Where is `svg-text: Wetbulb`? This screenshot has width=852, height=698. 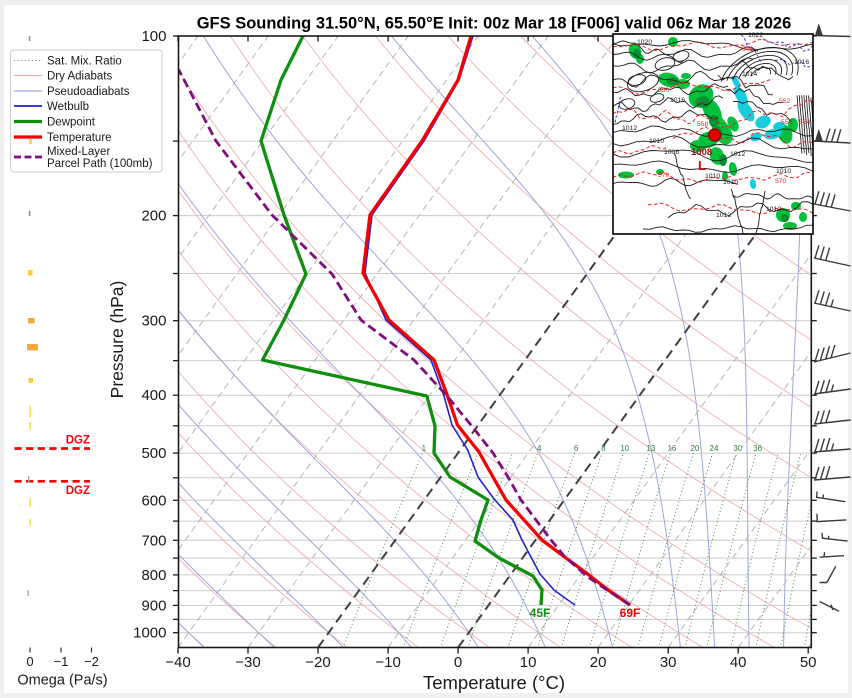 svg-text: Wetbulb is located at coordinates (68, 107).